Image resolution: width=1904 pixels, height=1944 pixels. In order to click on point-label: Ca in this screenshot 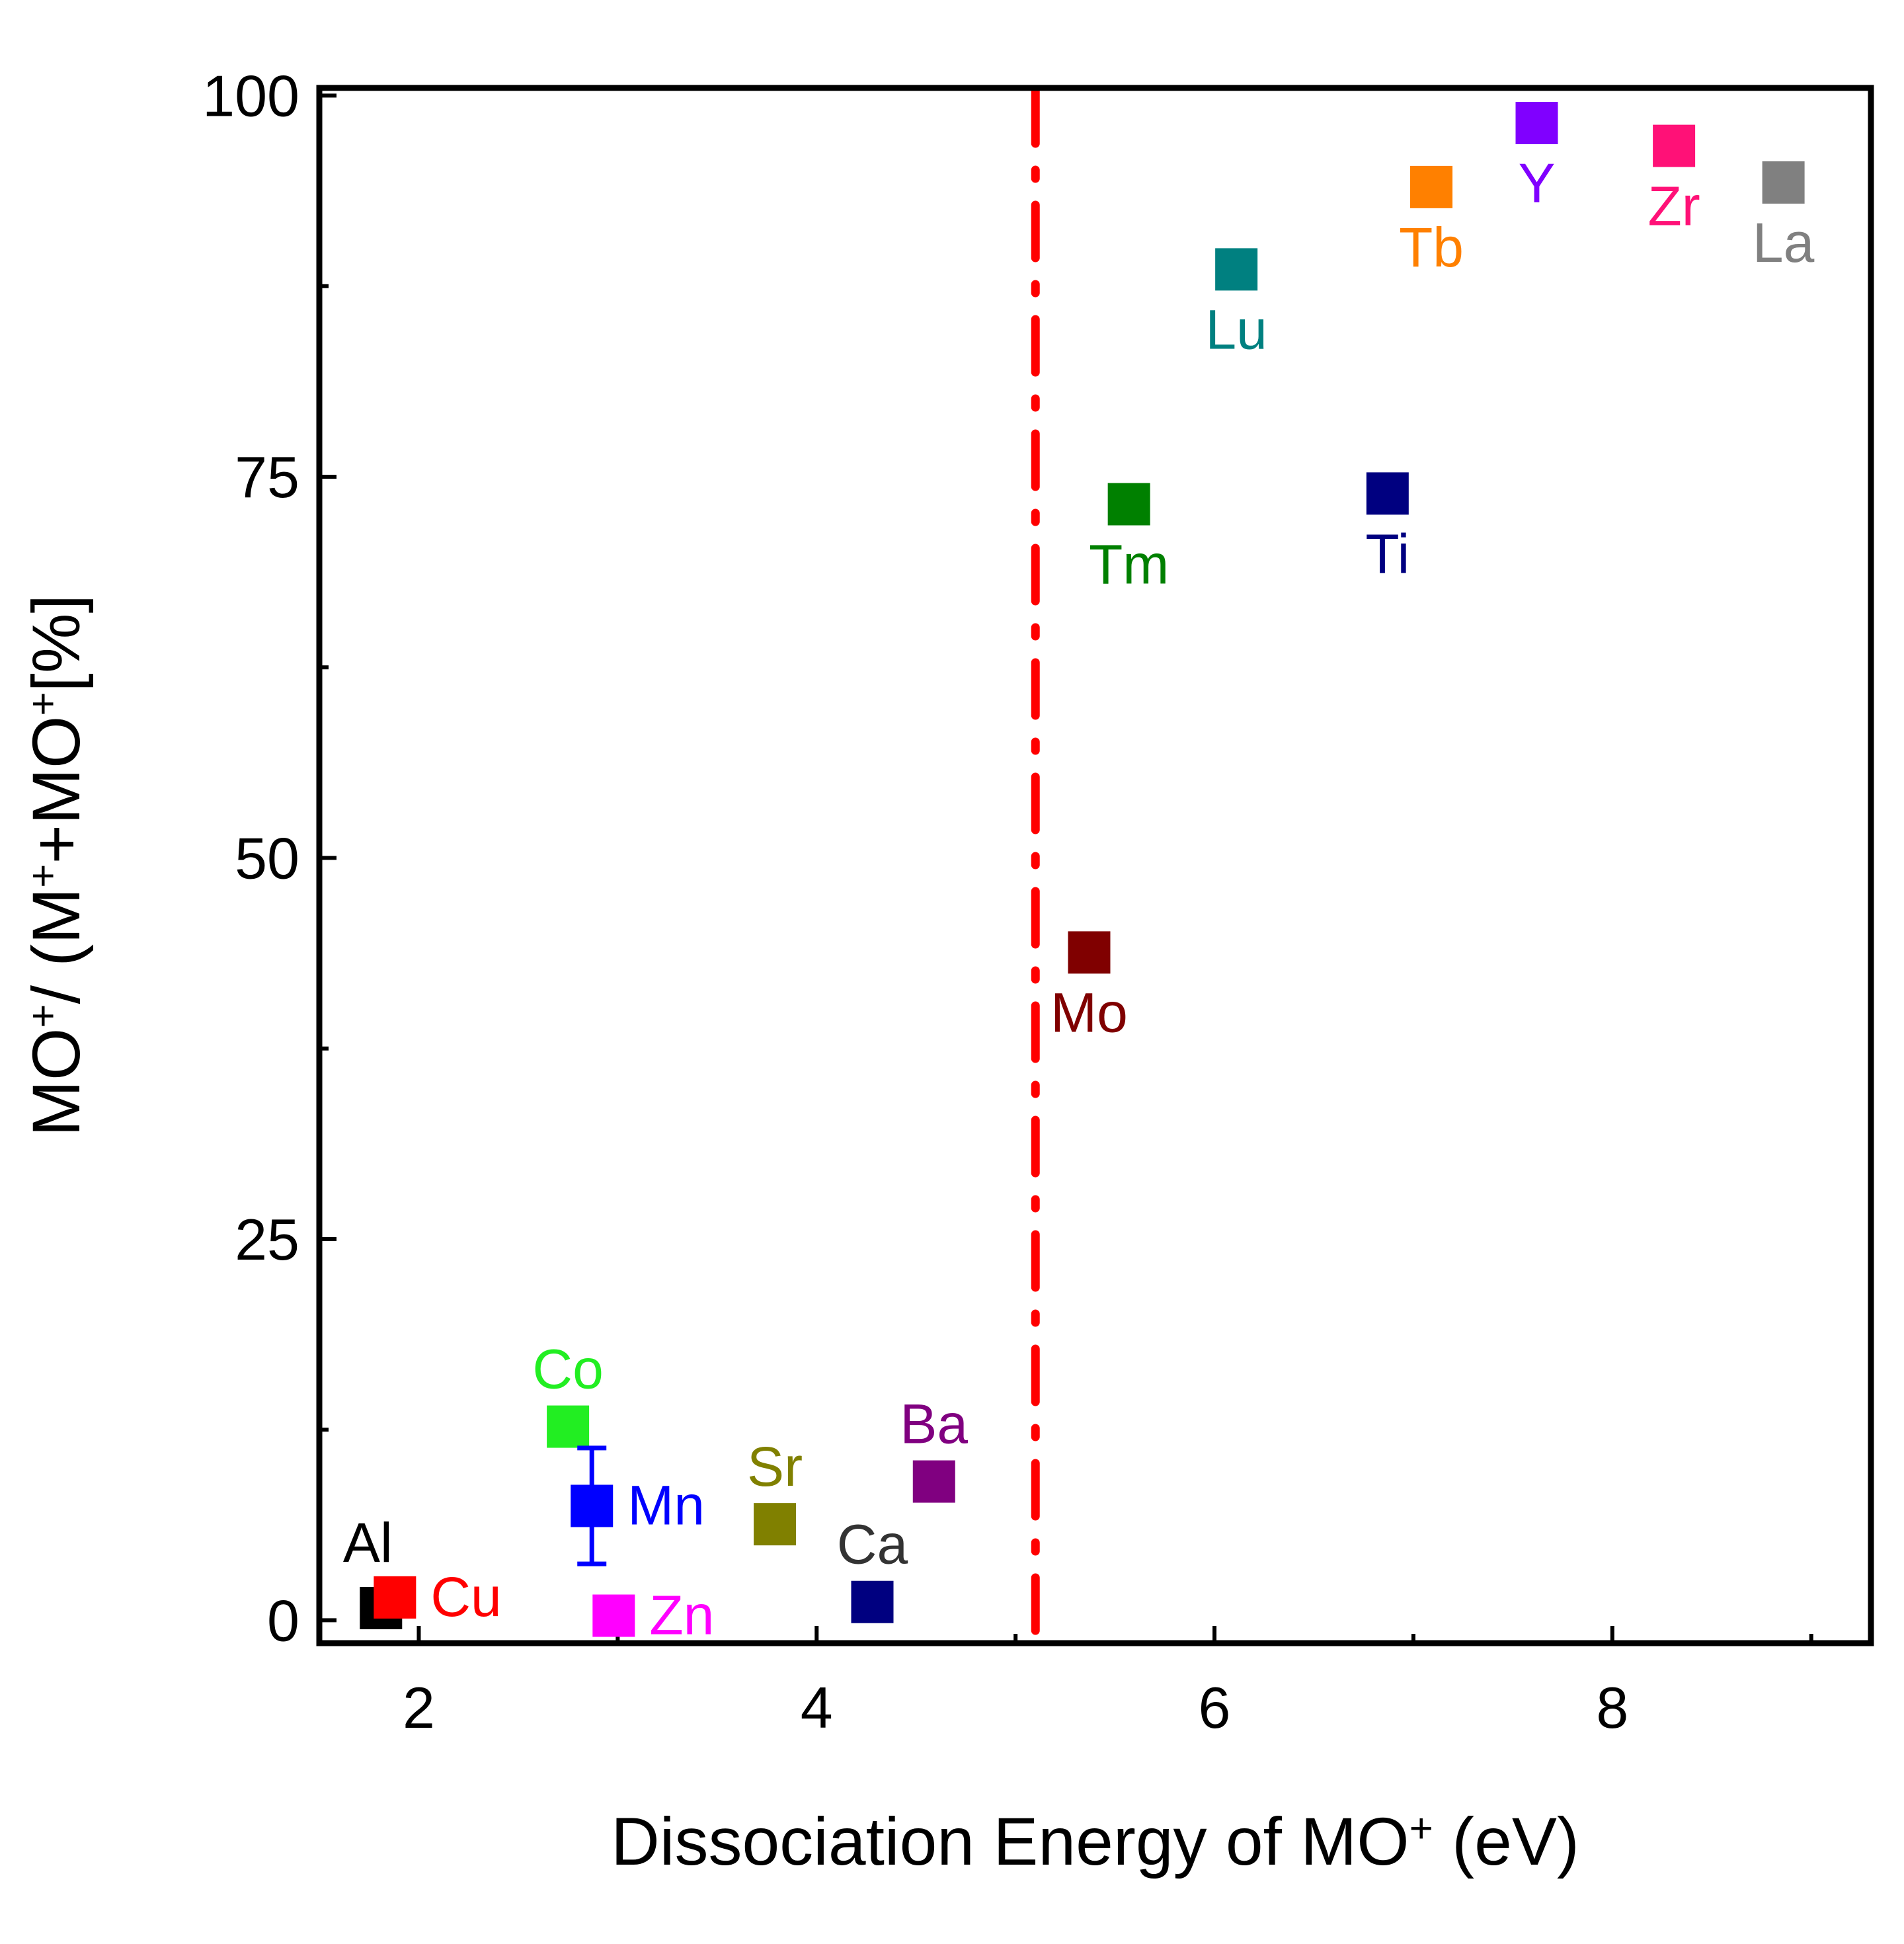, I will do `click(872, 1545)`.